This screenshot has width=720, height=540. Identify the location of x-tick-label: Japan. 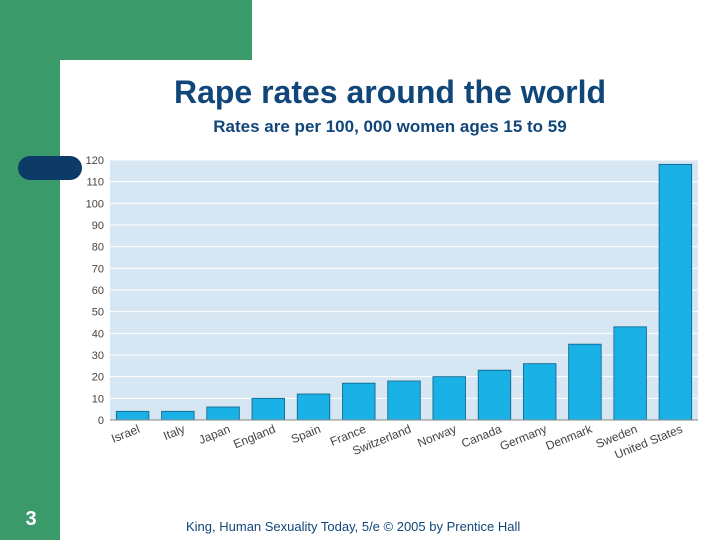
(215, 434).